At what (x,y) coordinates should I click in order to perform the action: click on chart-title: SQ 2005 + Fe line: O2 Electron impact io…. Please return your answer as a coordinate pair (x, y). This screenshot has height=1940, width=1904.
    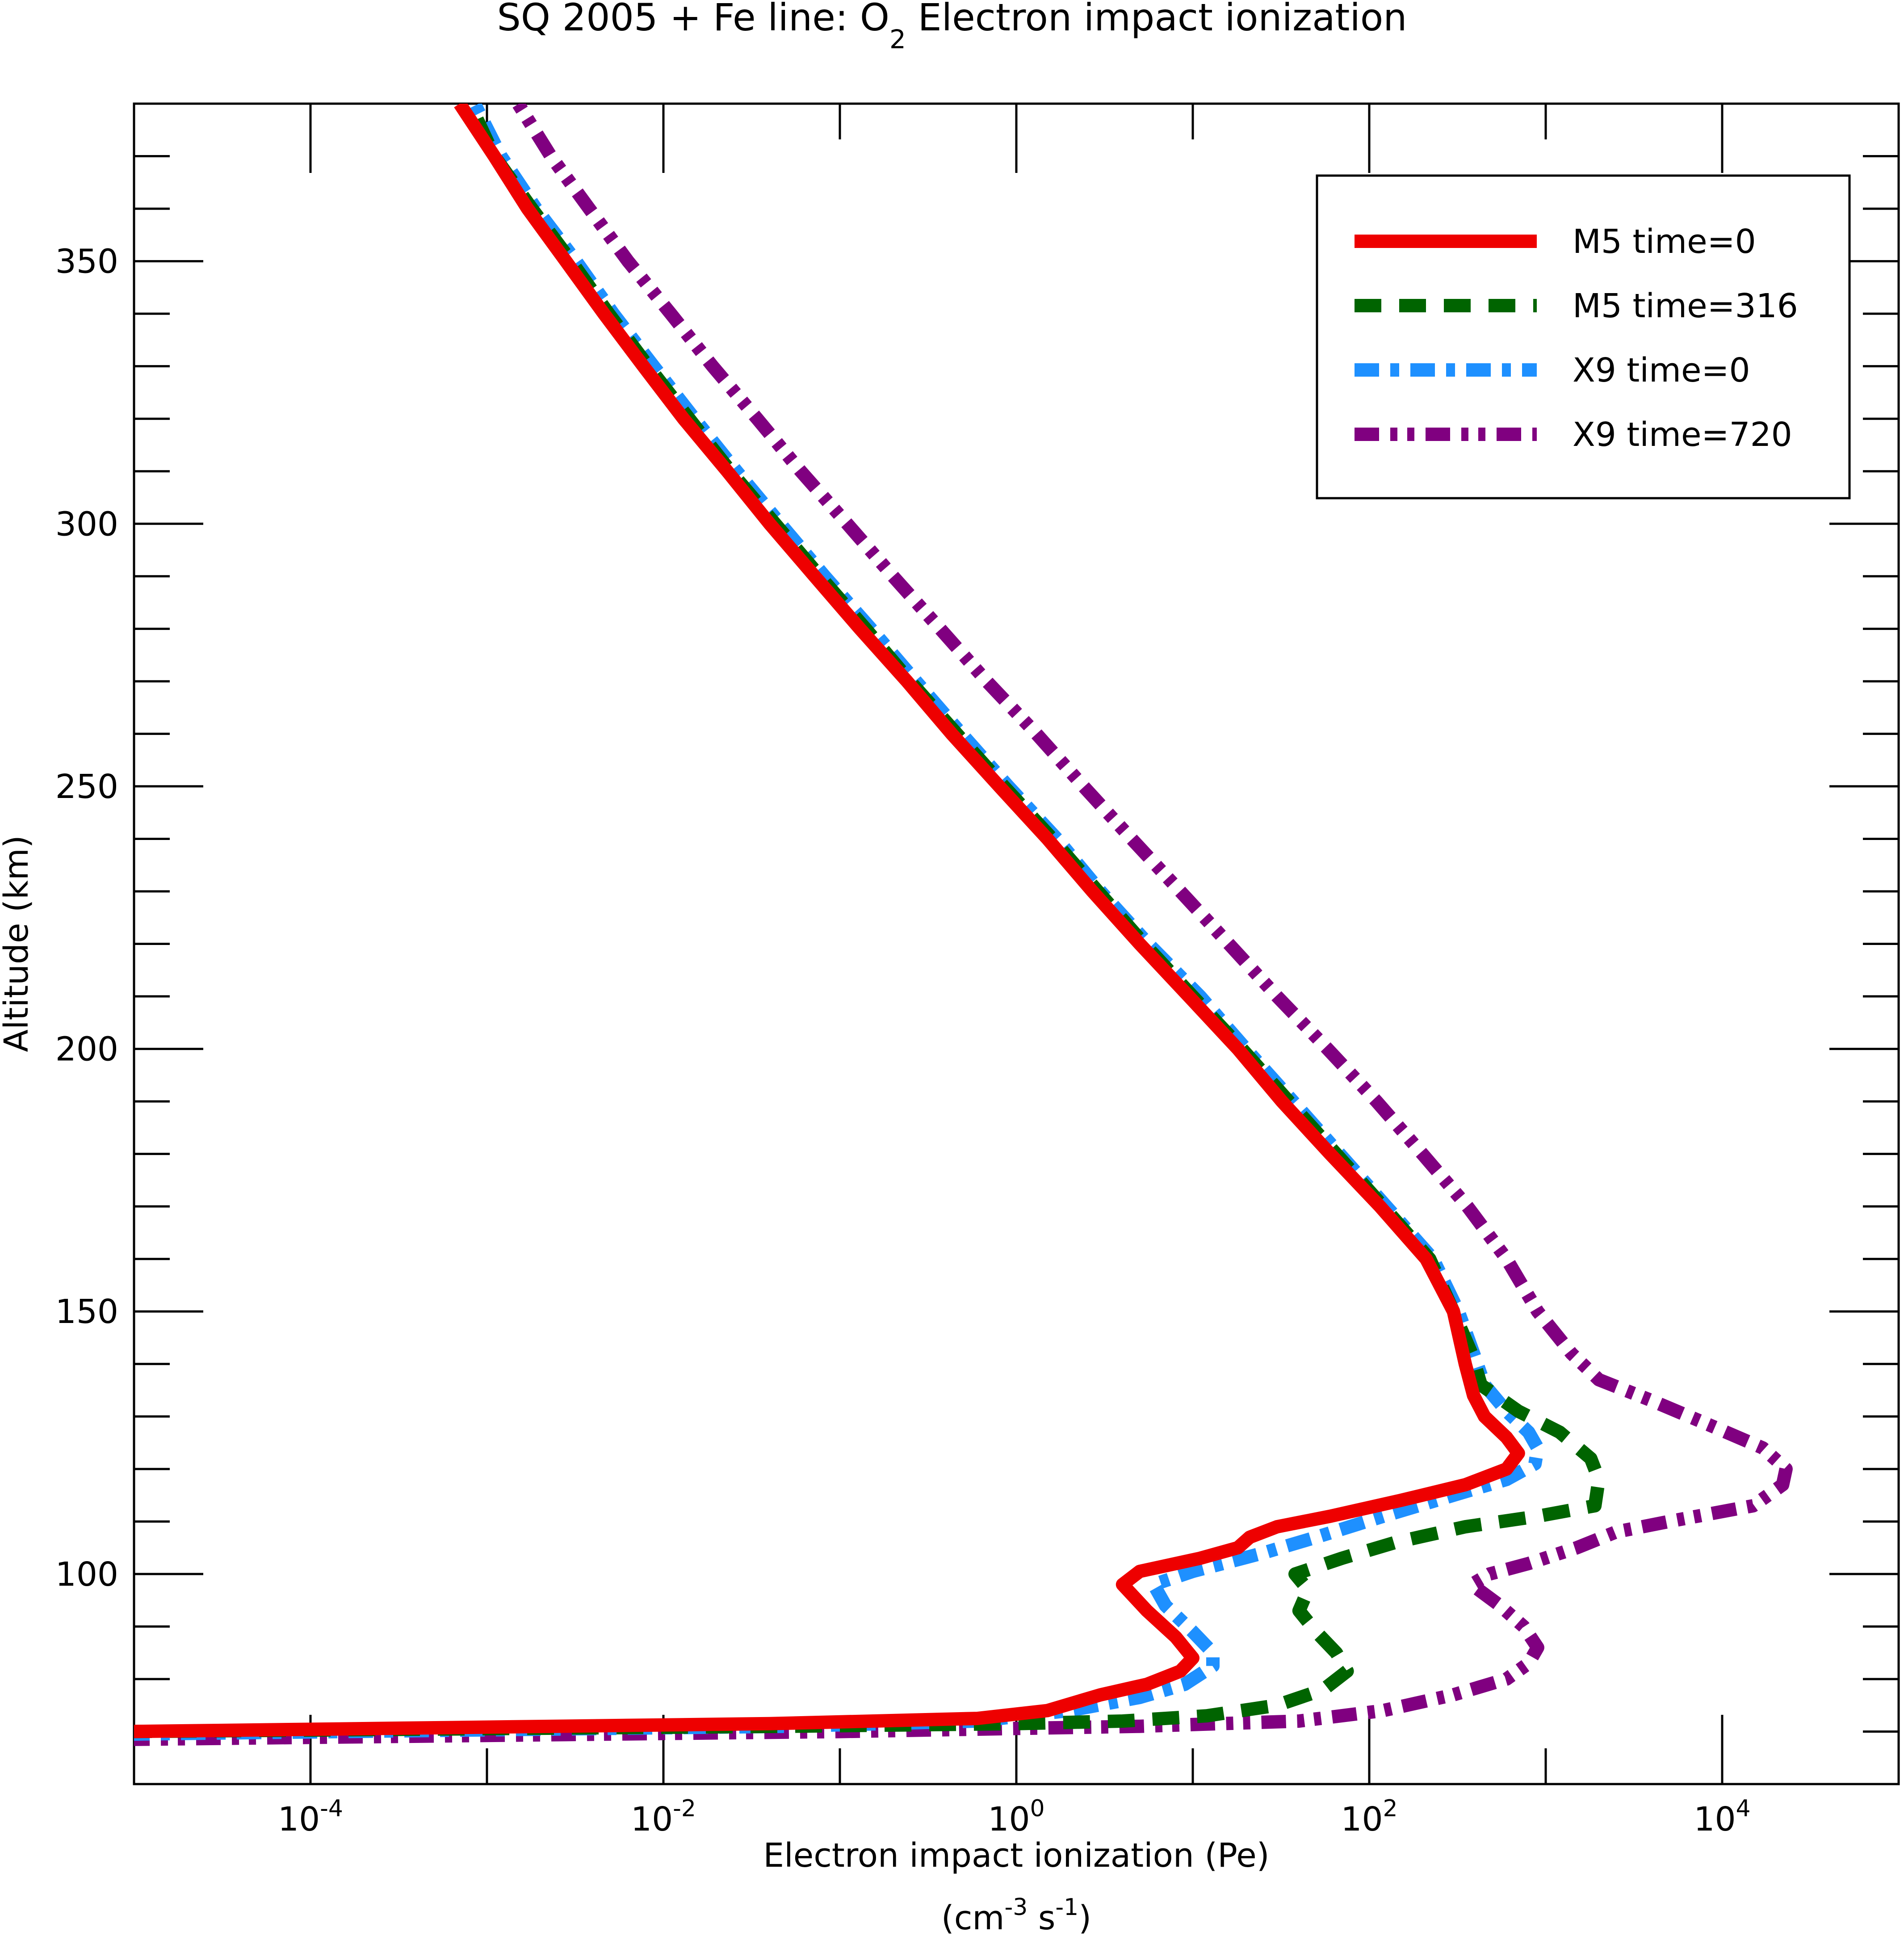
    Looking at the image, I should click on (952, 27).